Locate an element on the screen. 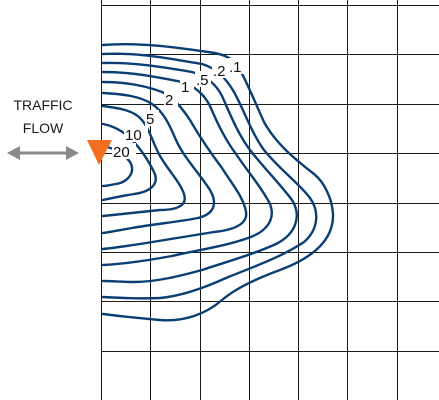 The image size is (439, 400). contour-label-5: 5 is located at coordinates (150, 119).